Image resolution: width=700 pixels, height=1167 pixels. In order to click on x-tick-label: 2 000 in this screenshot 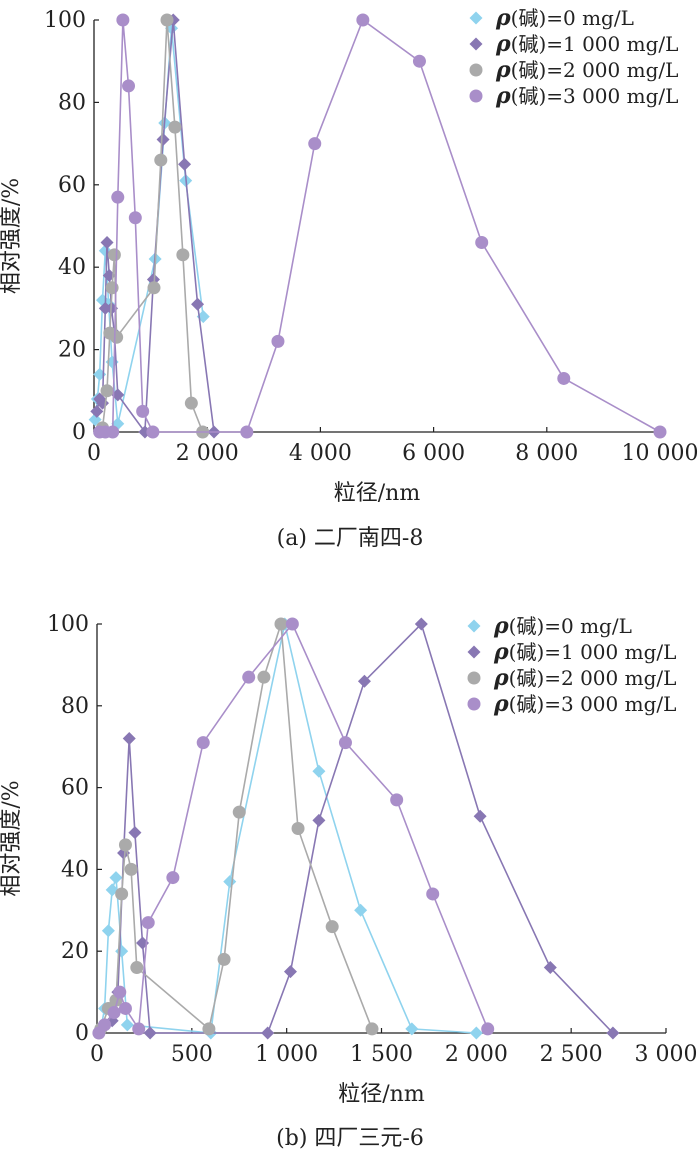, I will do `click(207, 453)`.